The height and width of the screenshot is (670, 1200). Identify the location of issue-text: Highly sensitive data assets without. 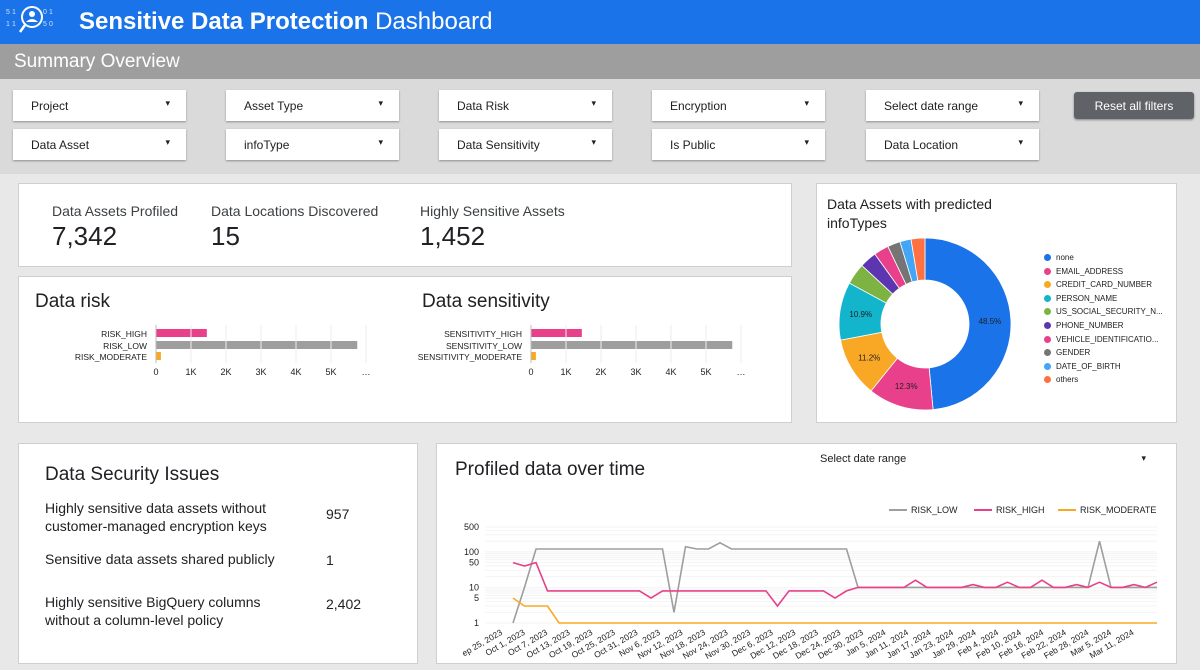
(155, 508).